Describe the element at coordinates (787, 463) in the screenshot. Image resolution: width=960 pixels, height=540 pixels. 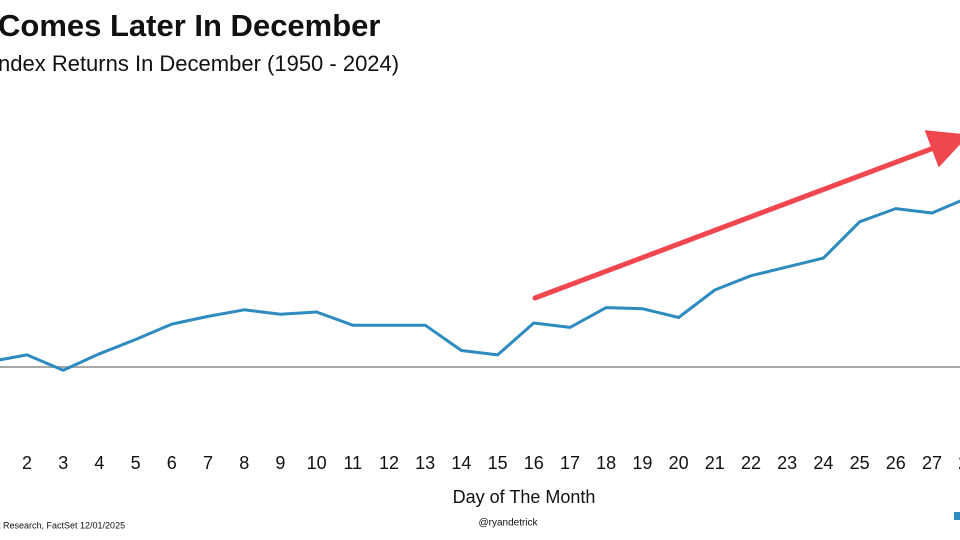
I see `x-tick-label: 23` at that location.